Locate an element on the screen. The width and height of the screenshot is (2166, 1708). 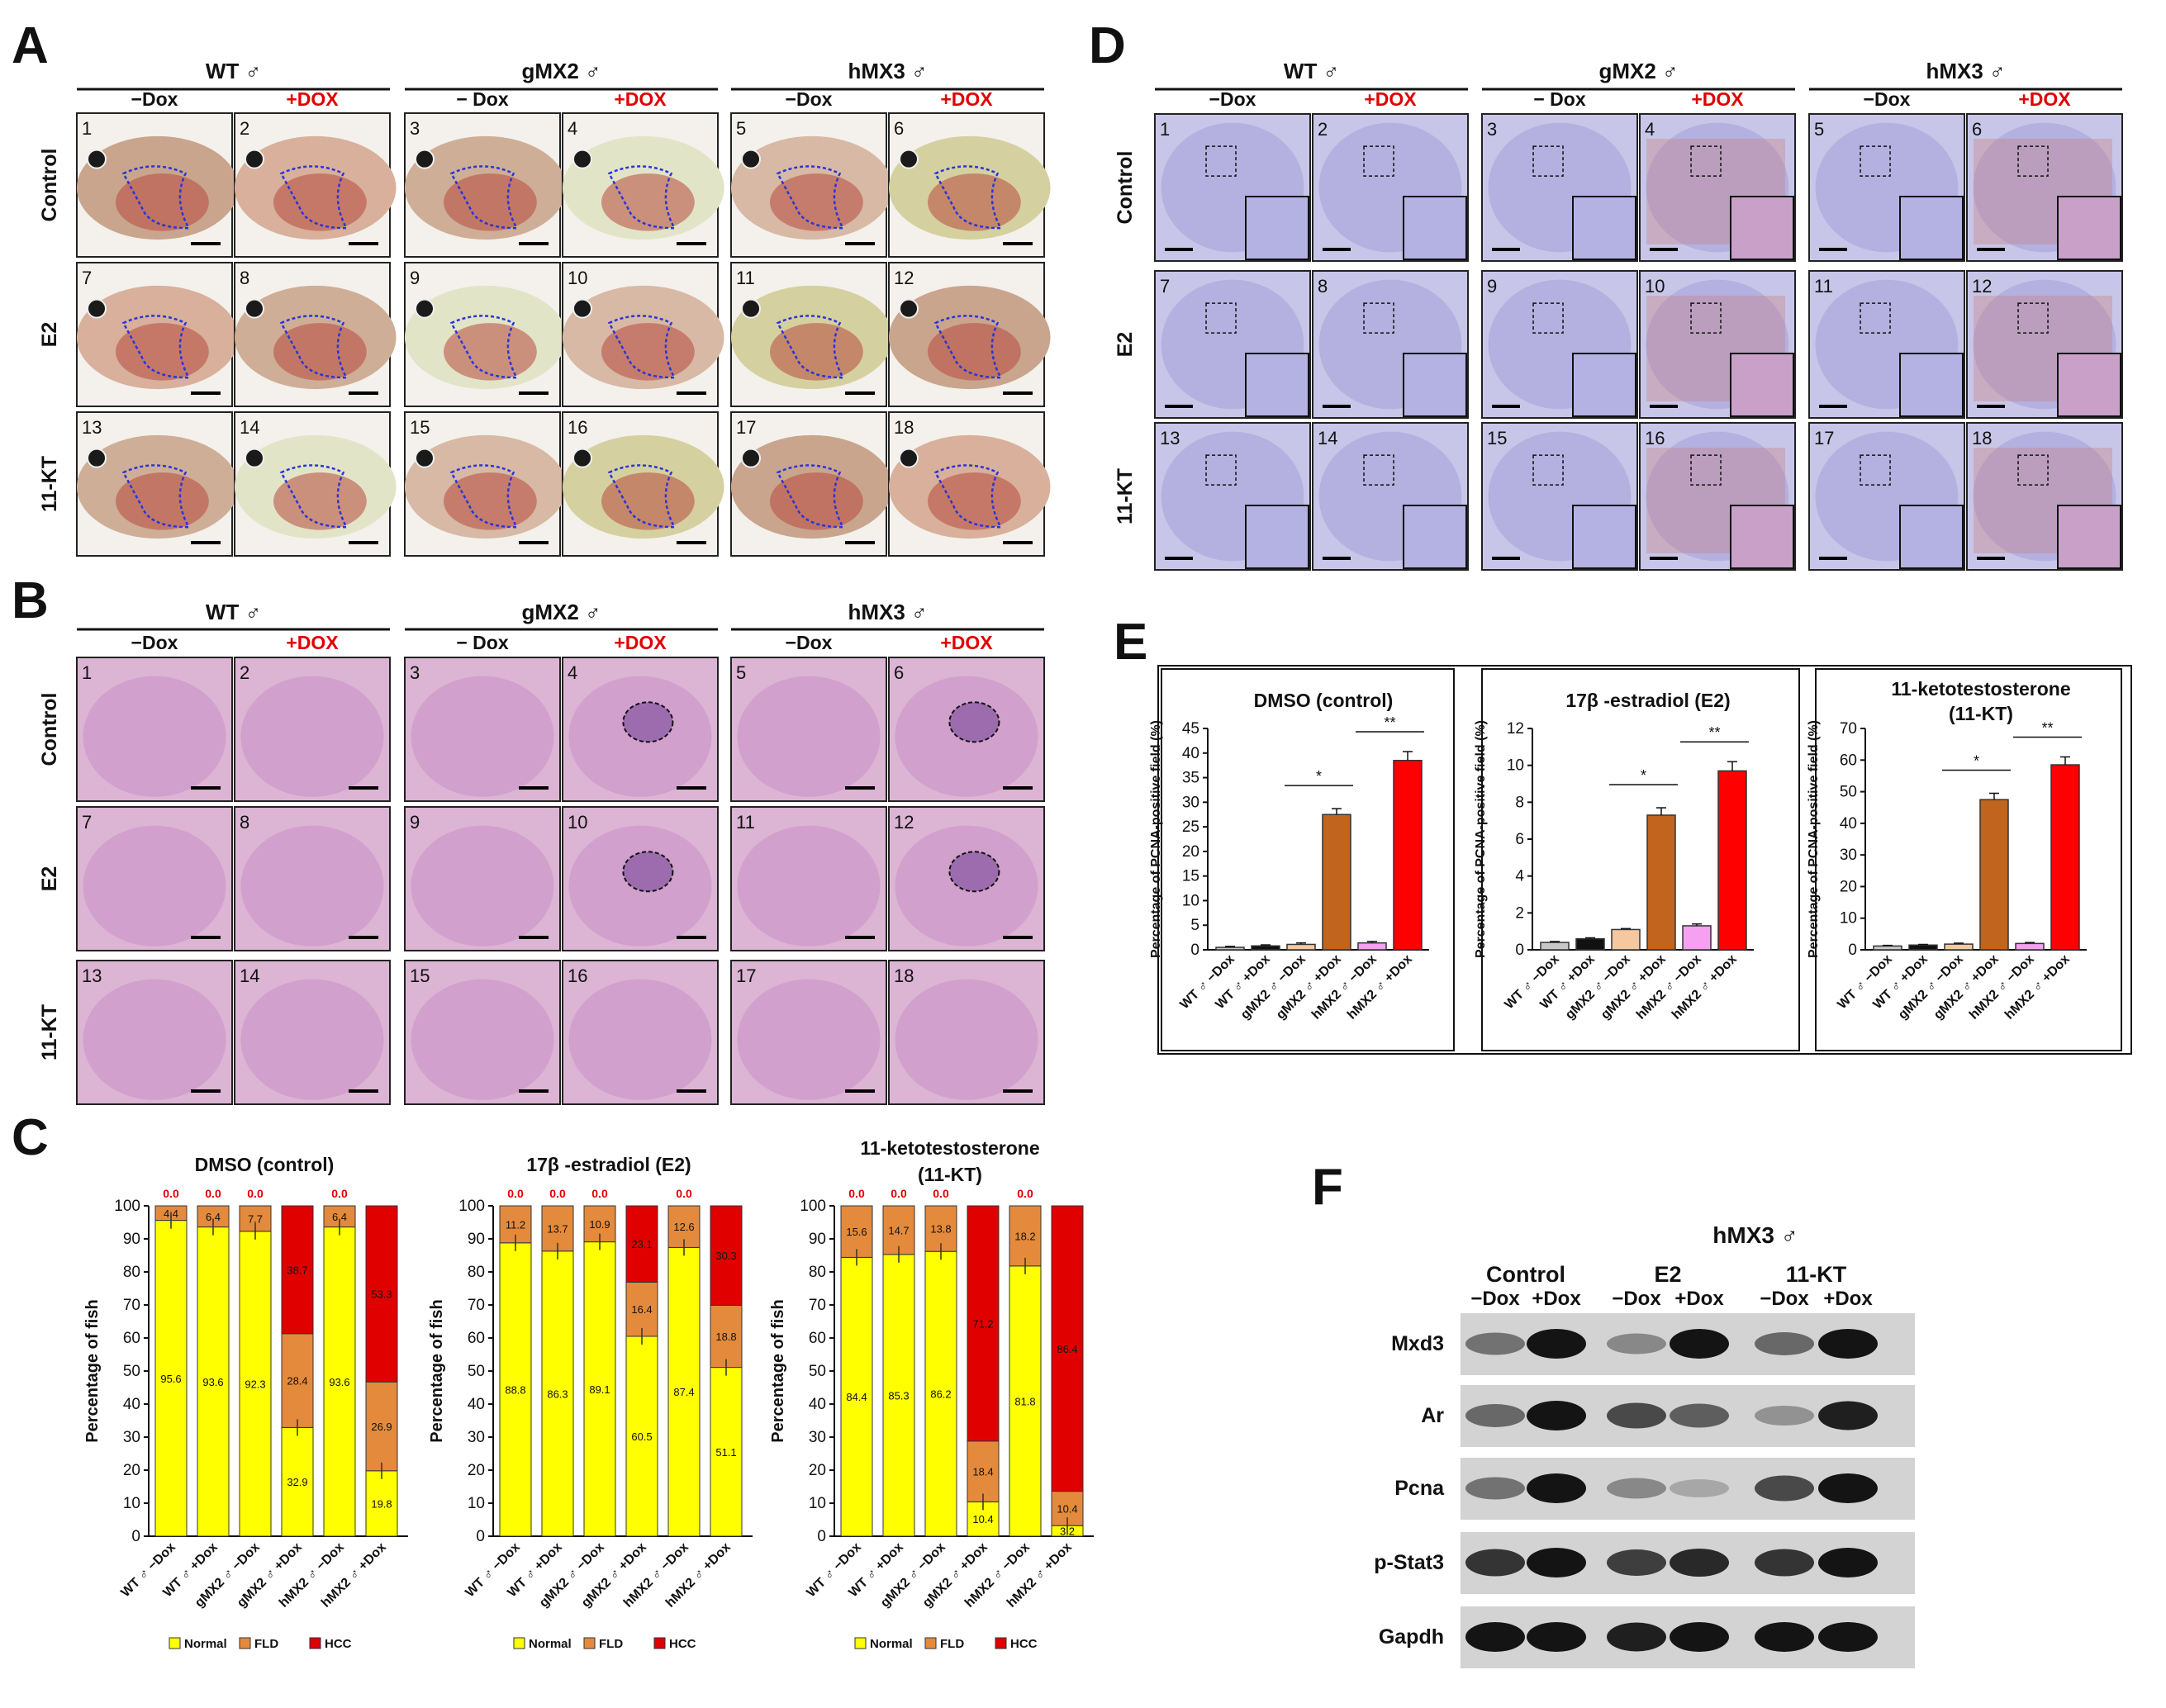
y-tick-label: 8 is located at coordinates (1519, 802).